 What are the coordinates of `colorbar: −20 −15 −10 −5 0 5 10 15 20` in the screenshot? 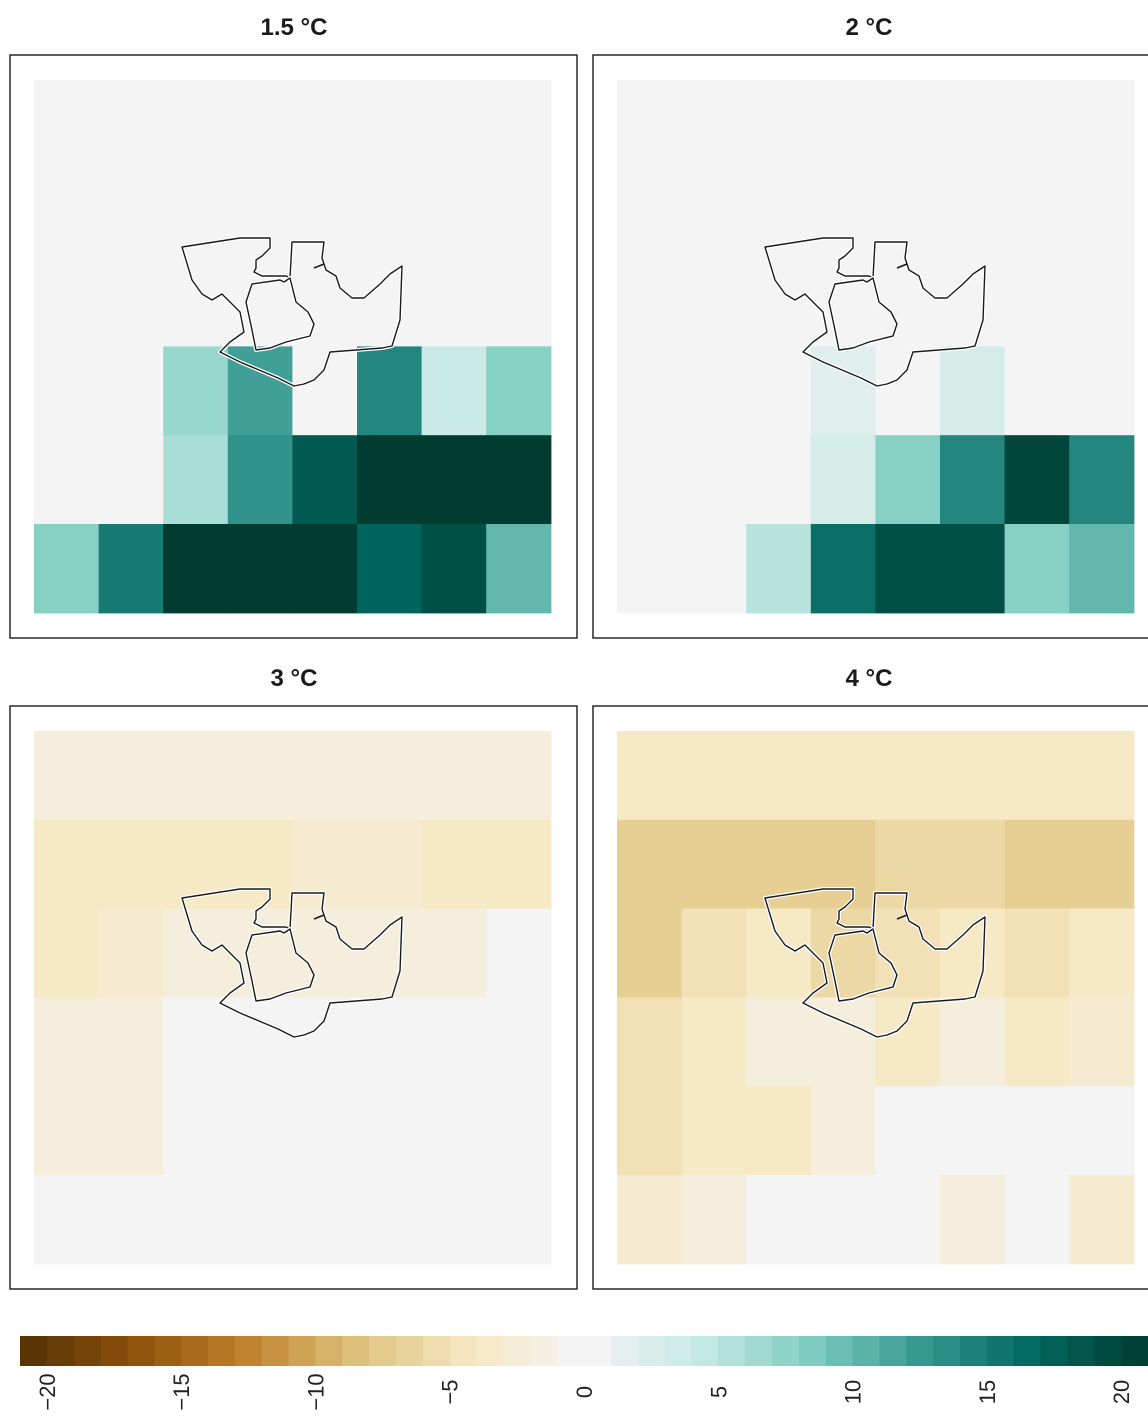 It's located at (584, 1373).